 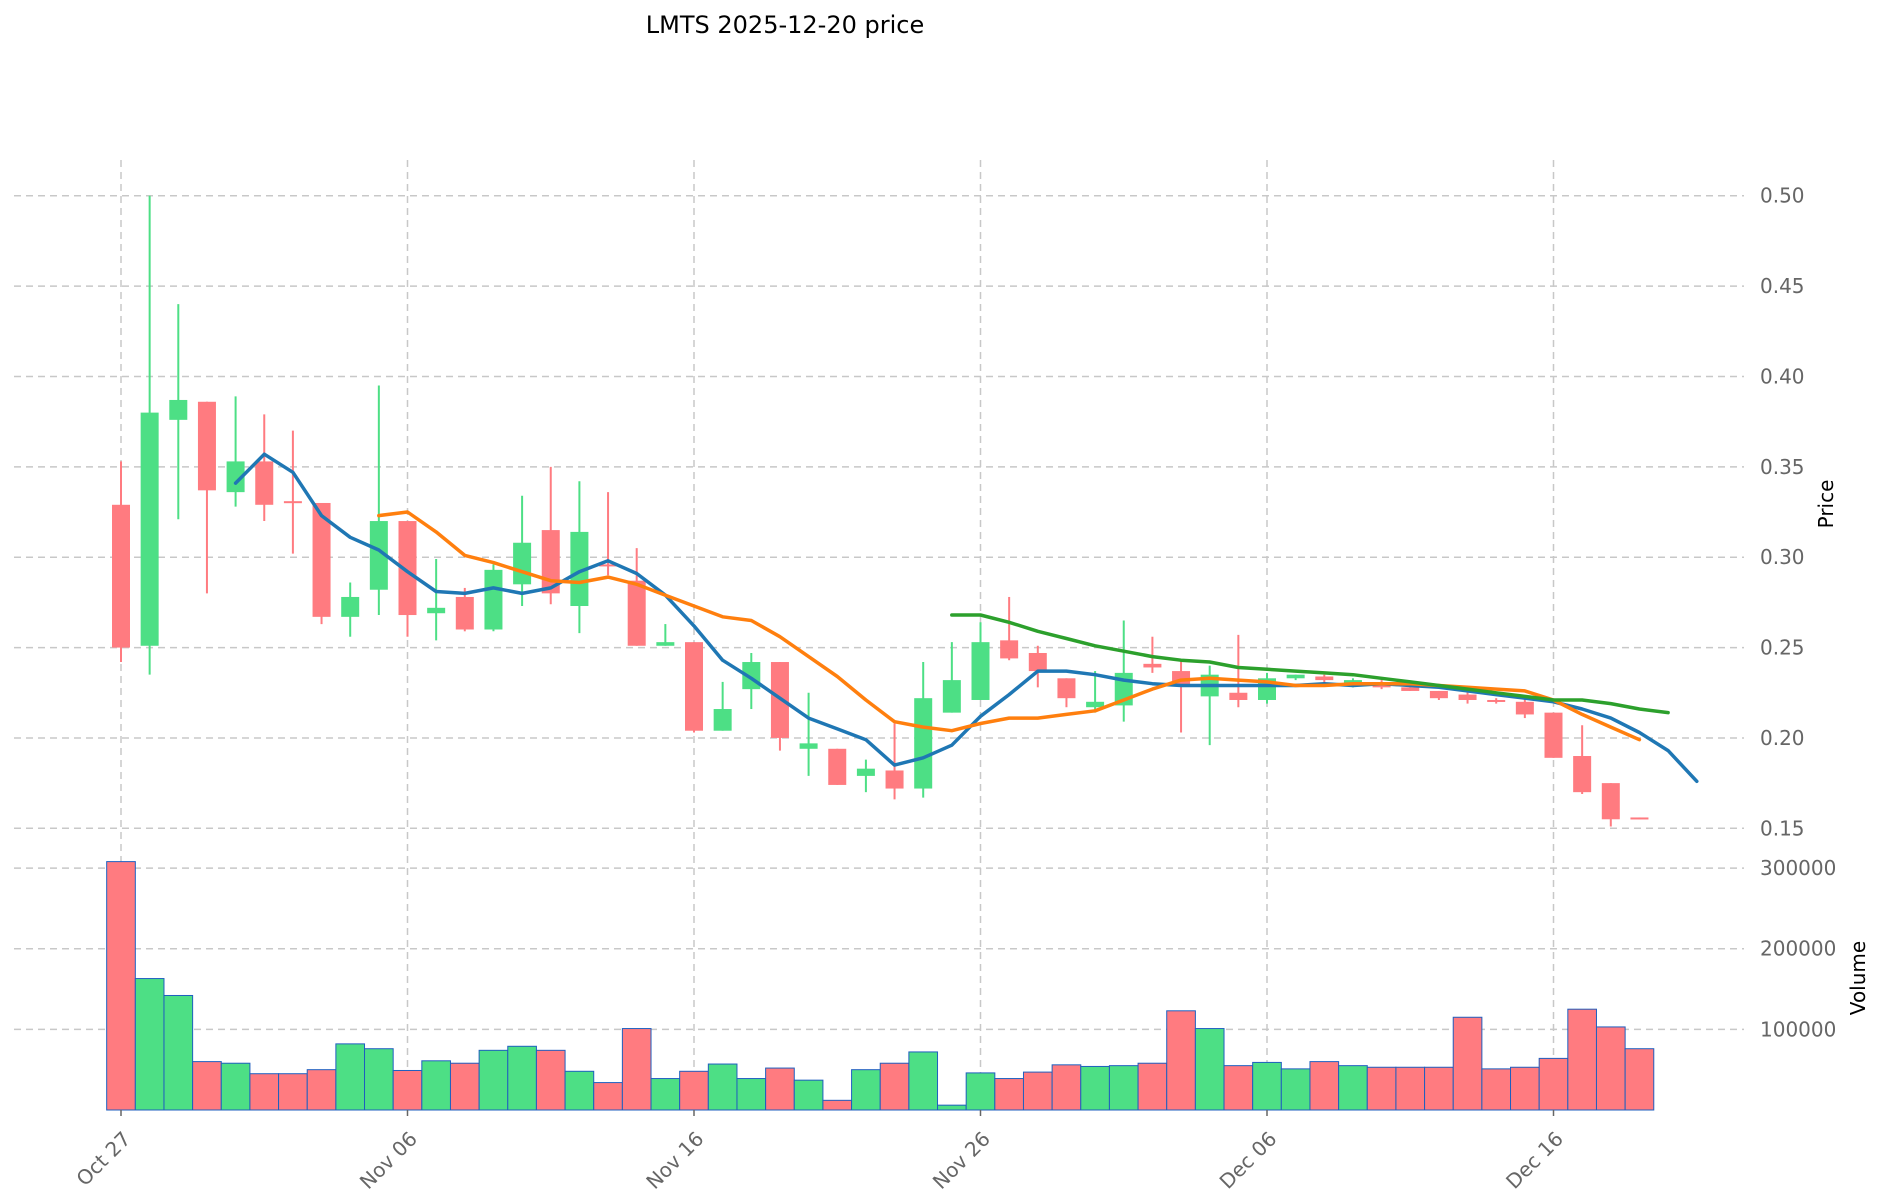 What do you see at coordinates (1782, 376) in the screenshot?
I see `price-tick-label: 0.40` at bounding box center [1782, 376].